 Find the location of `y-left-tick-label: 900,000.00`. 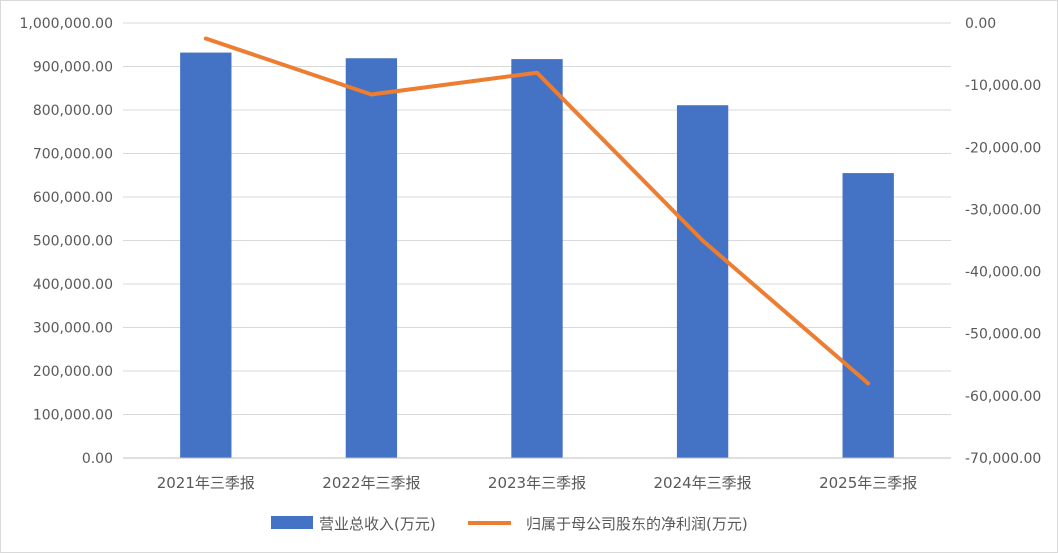

y-left-tick-label: 900,000.00 is located at coordinates (73, 68).